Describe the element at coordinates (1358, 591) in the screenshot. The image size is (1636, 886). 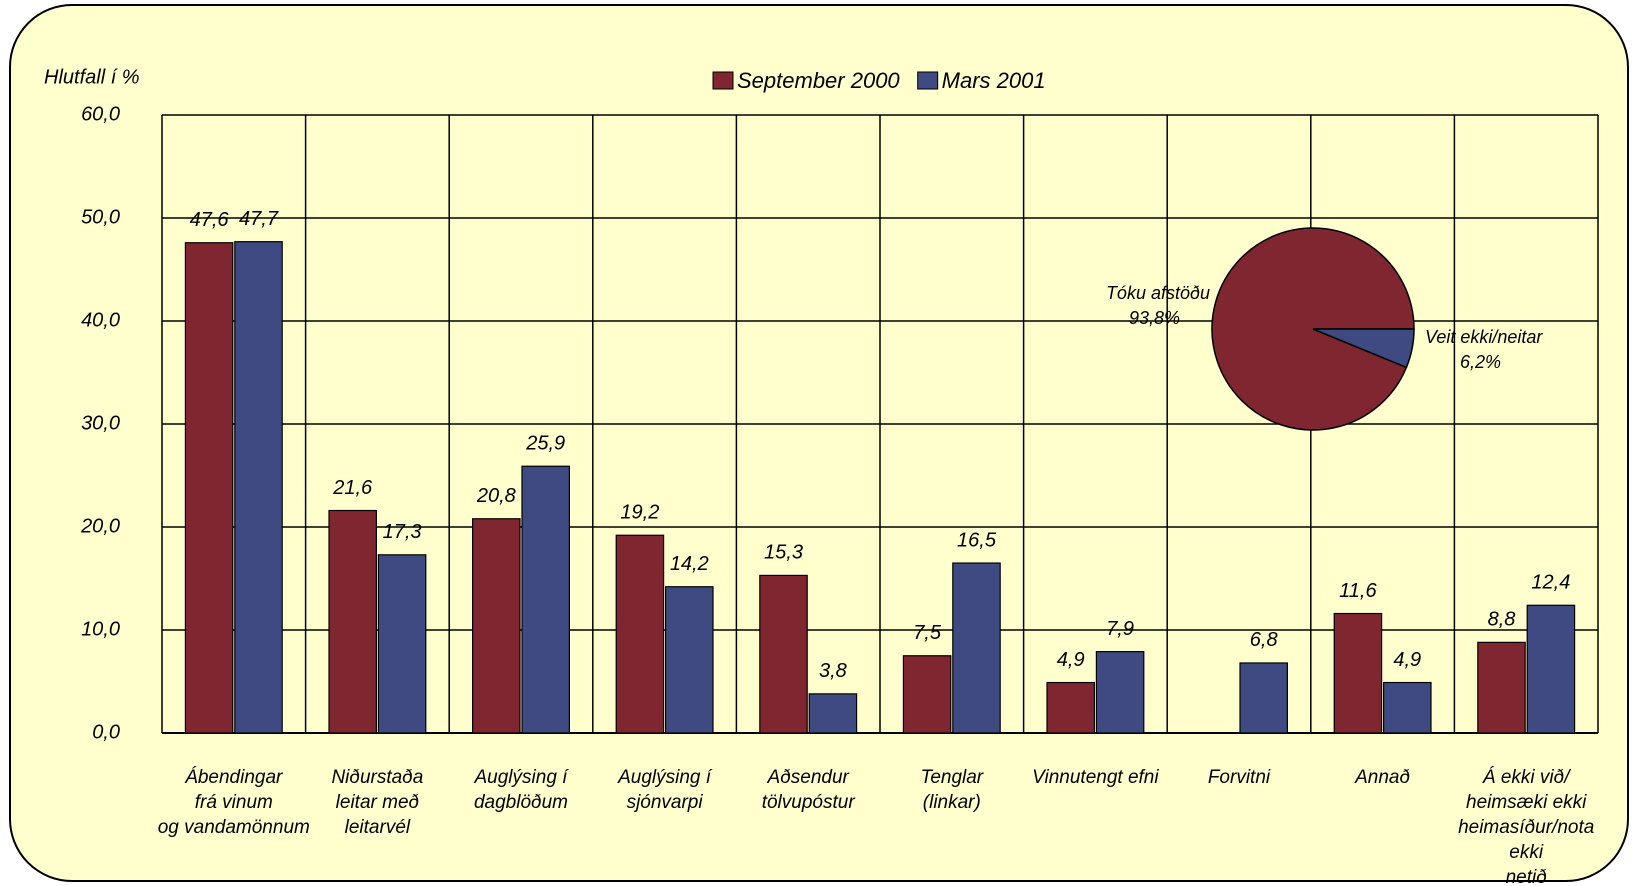
I see `data-label: 11,6` at that location.